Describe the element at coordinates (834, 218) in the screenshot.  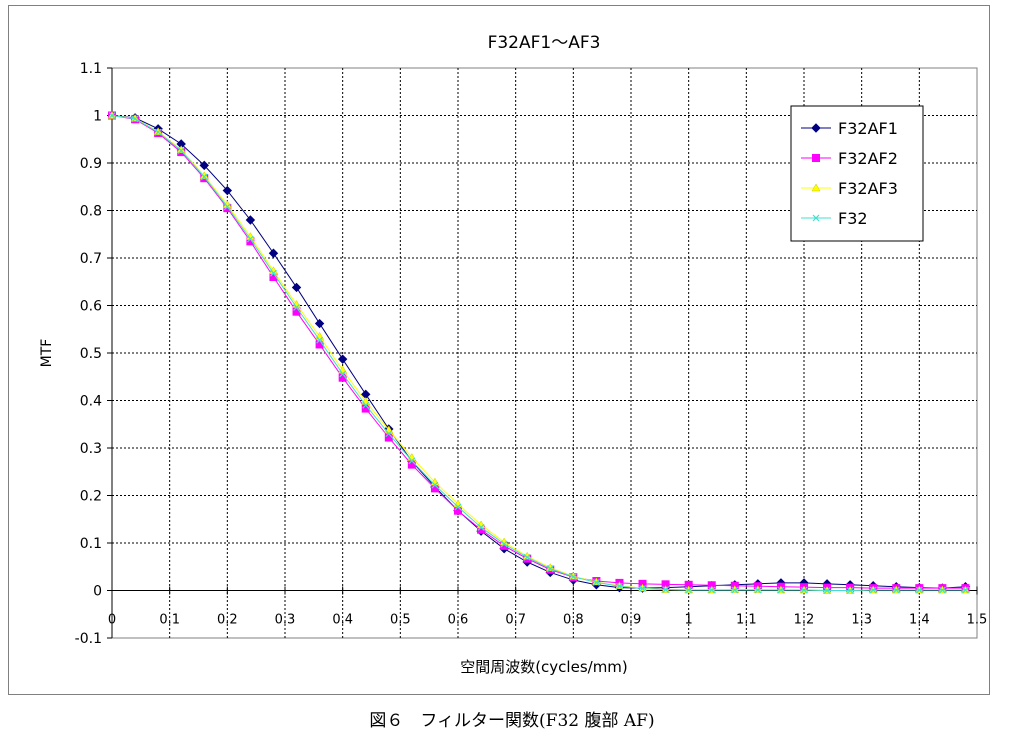
I see `legend-item: F32` at that location.